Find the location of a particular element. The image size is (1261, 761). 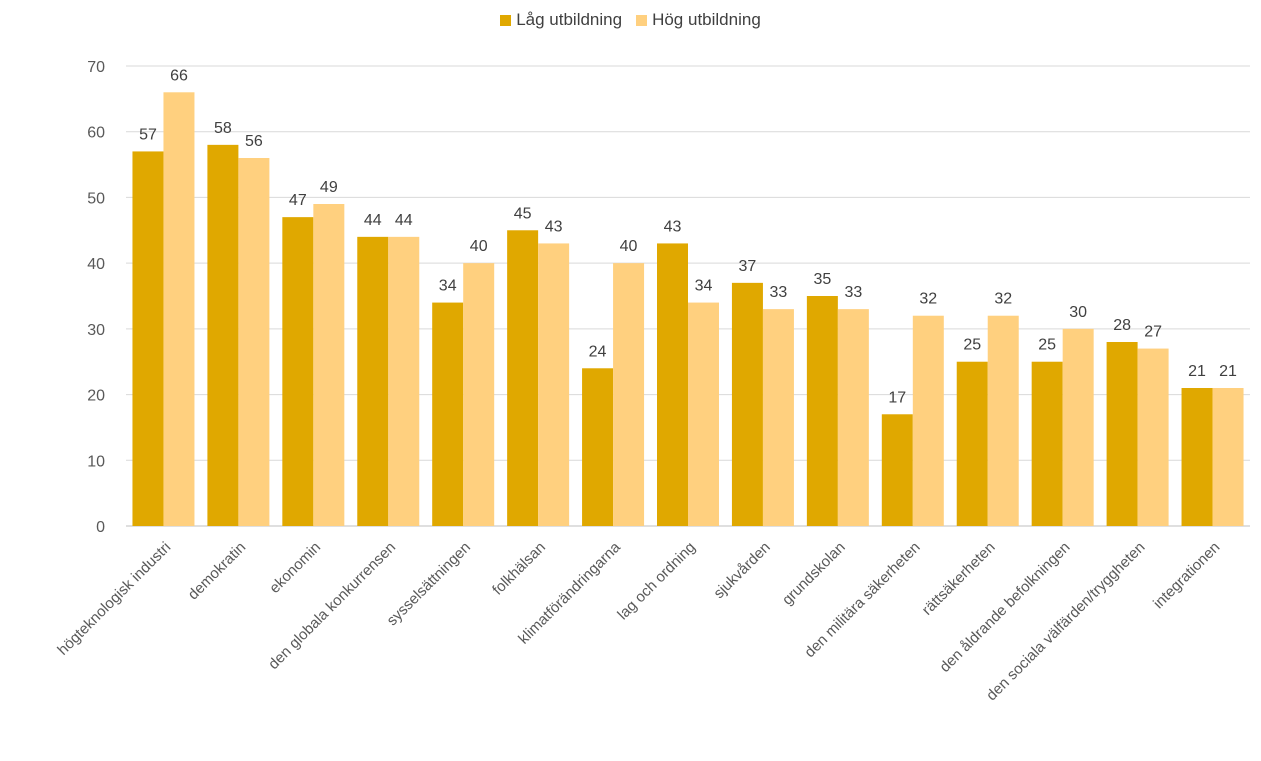

data-label-series-2: 49 is located at coordinates (329, 187).